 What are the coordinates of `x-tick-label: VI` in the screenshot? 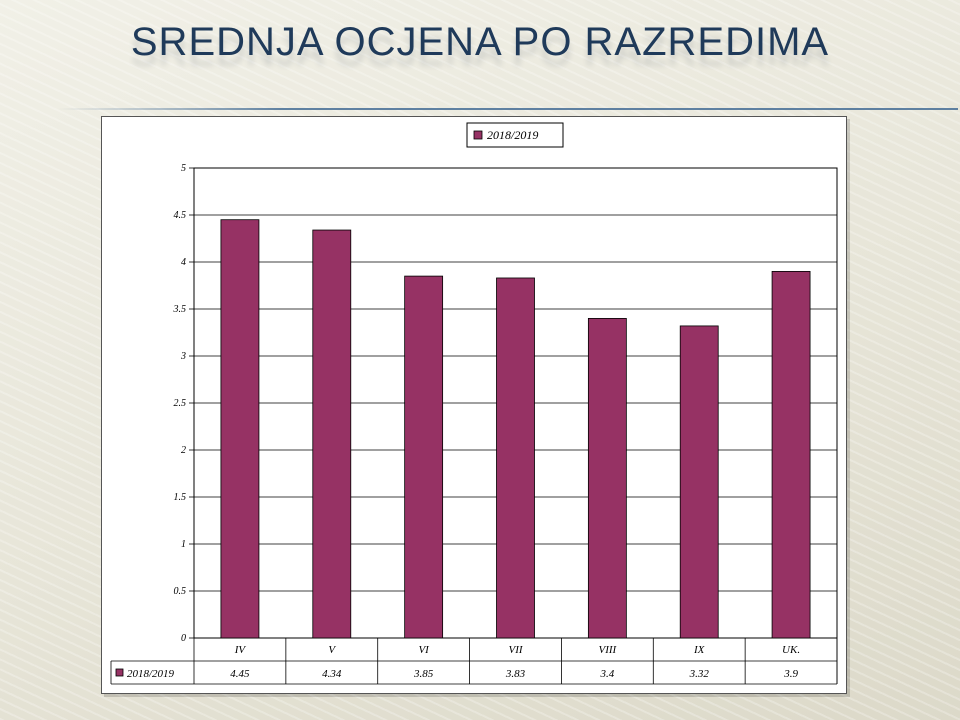 It's located at (424, 650).